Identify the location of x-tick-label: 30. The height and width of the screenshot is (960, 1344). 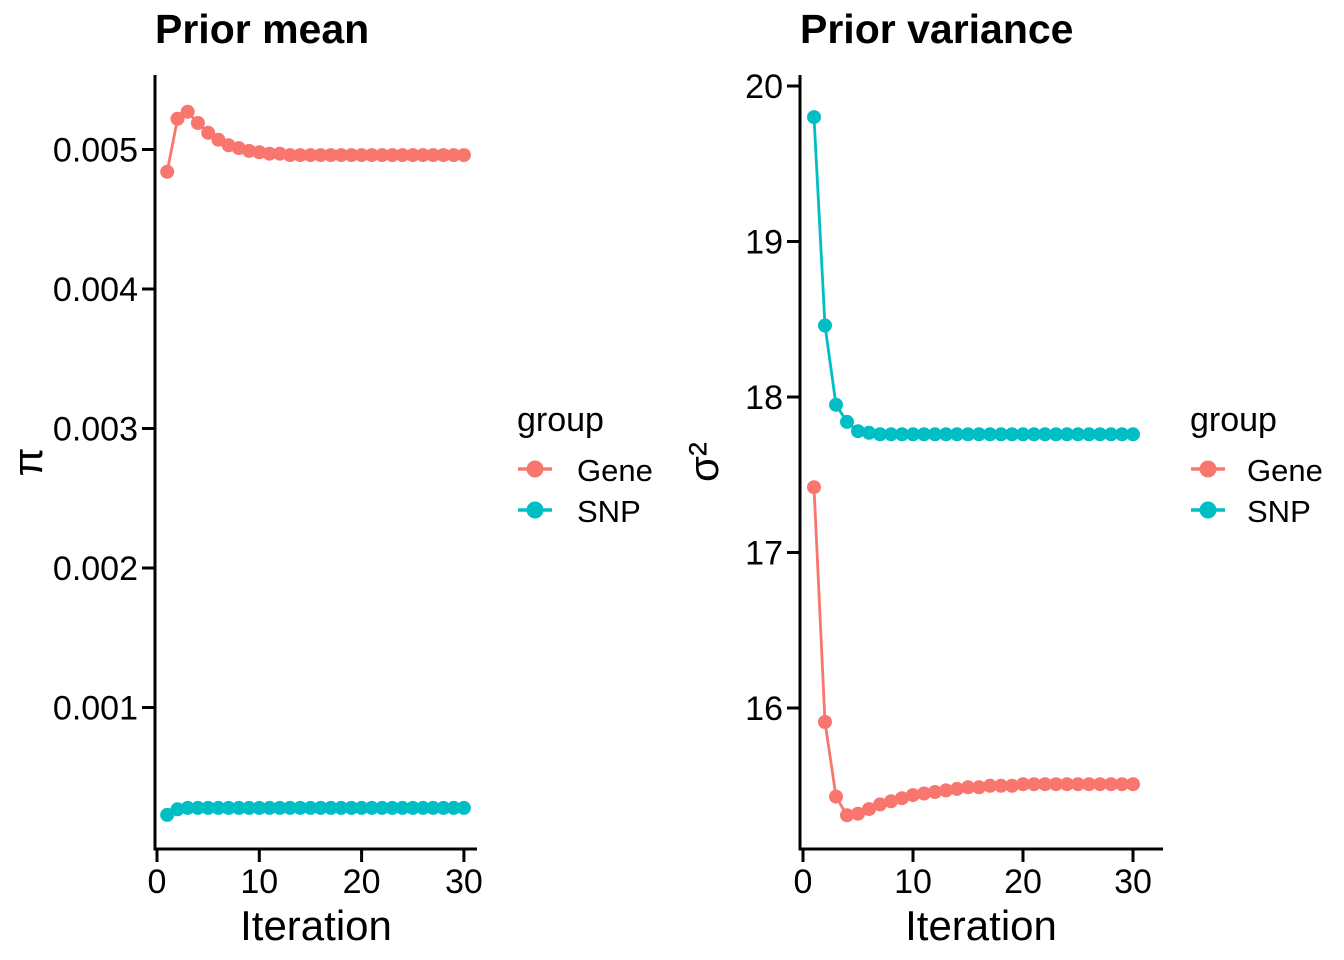
(464, 882).